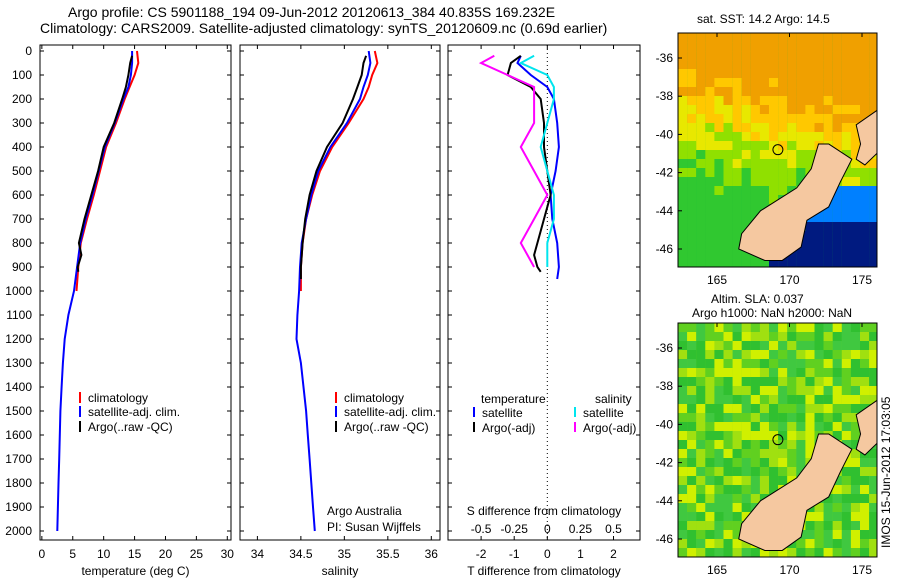 The height and width of the screenshot is (580, 900). Describe the element at coordinates (665, 96) in the screenshot. I see `map-lat-label: -38` at that location.